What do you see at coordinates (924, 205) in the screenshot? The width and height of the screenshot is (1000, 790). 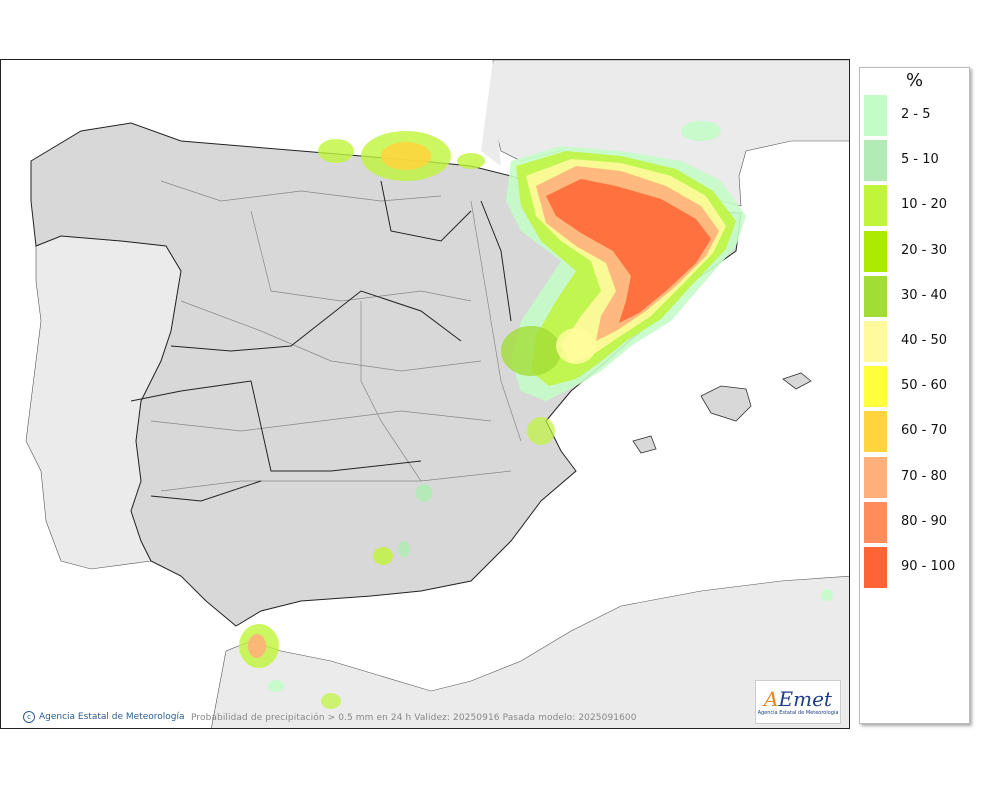 I see `legend-label: 10 - 20` at bounding box center [924, 205].